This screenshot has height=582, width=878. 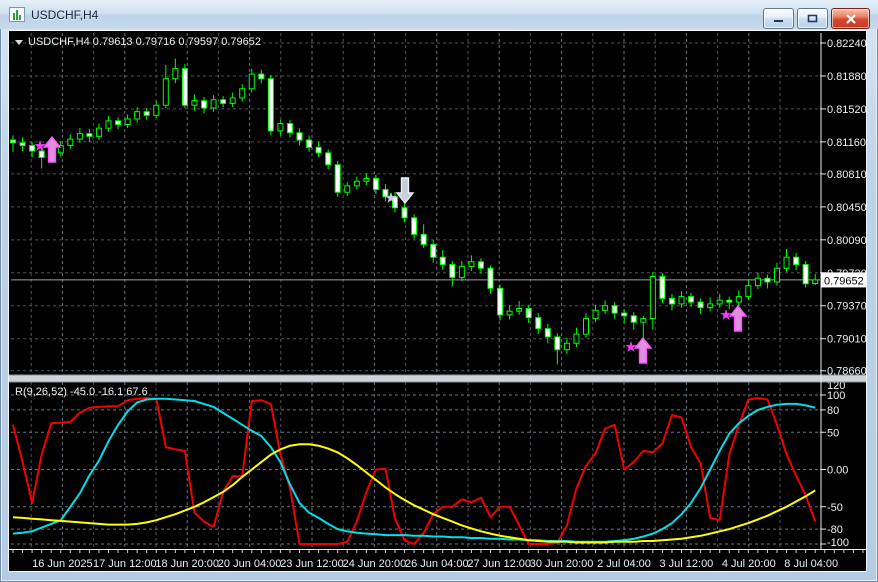 I want to click on title-bar: USDCHF,H4, so click(x=439, y=14).